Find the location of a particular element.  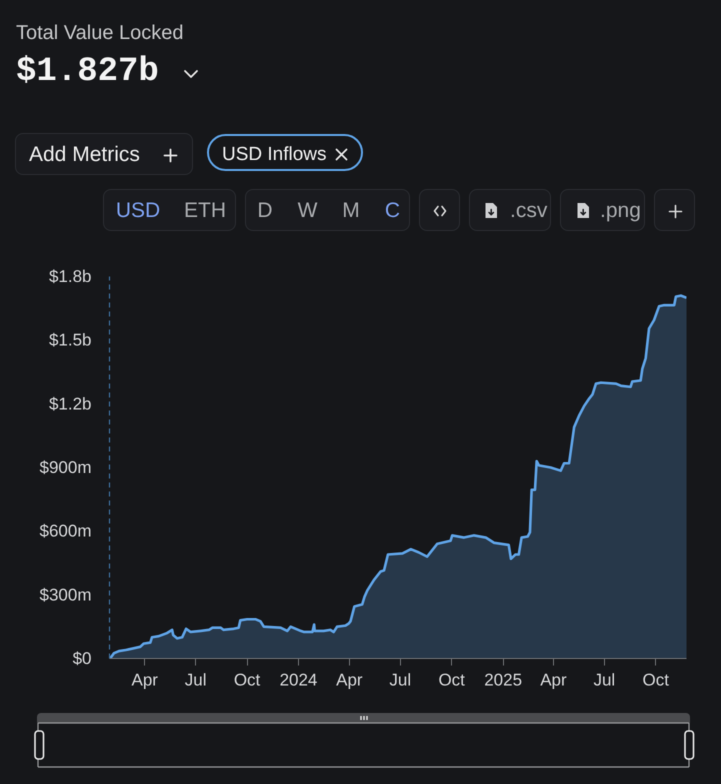

y-tick-label: $0 is located at coordinates (82, 658).